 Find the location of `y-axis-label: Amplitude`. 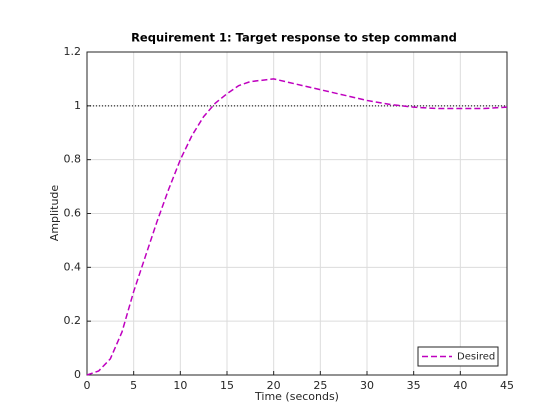

y-axis-label: Amplitude is located at coordinates (54, 213).